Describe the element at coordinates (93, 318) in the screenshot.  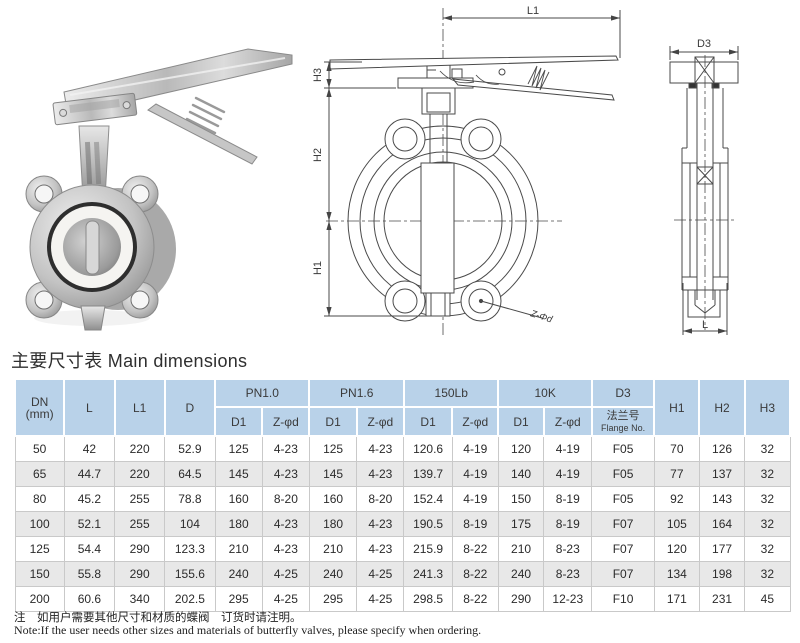
I see `bottom-stub` at that location.